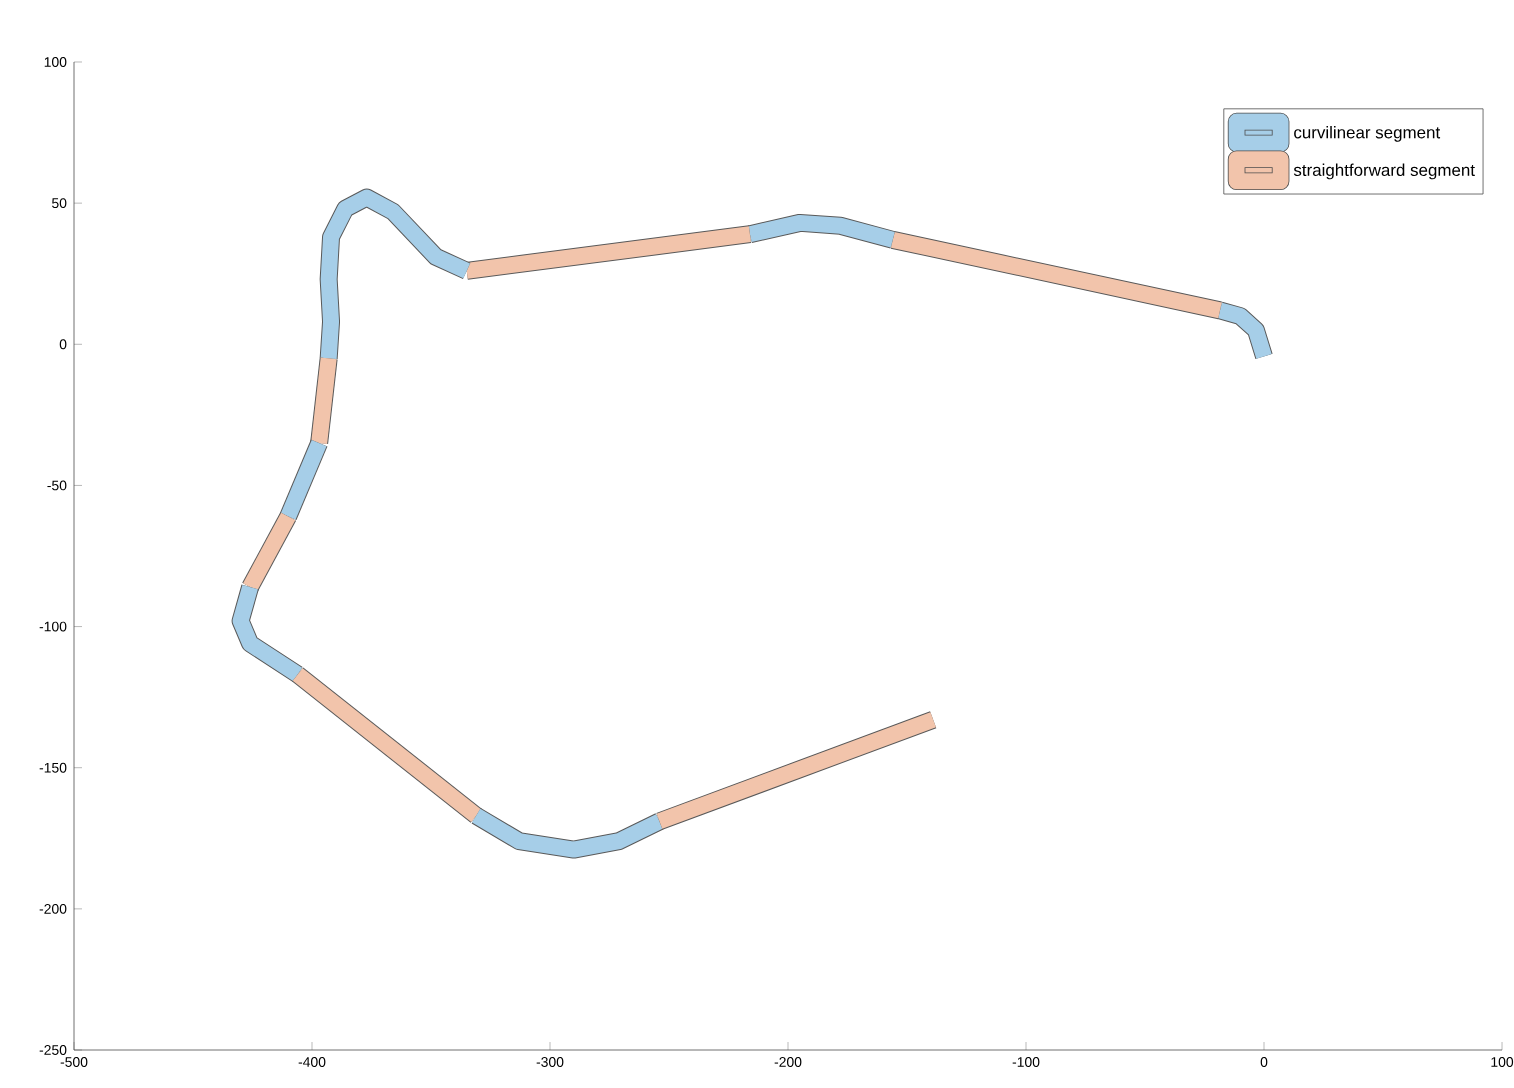 This screenshot has width=1514, height=1088. I want to click on legend-label: straightforward segment, so click(1384, 171).